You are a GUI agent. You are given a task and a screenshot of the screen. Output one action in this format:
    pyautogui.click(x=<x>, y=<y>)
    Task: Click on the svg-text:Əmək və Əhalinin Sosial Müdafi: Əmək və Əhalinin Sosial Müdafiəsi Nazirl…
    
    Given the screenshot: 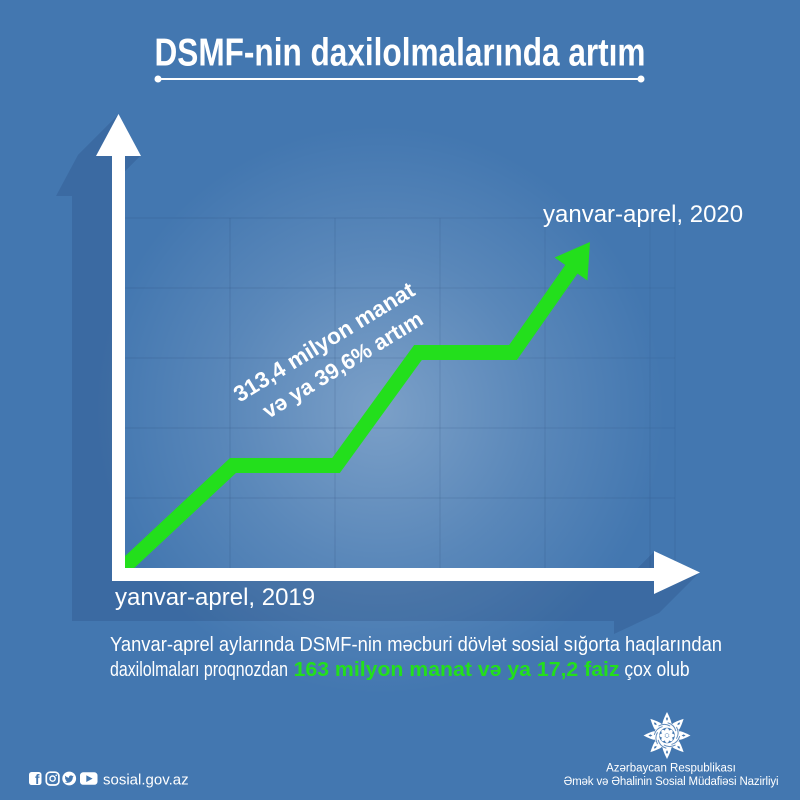 What is the action you would take?
    pyautogui.click(x=671, y=782)
    